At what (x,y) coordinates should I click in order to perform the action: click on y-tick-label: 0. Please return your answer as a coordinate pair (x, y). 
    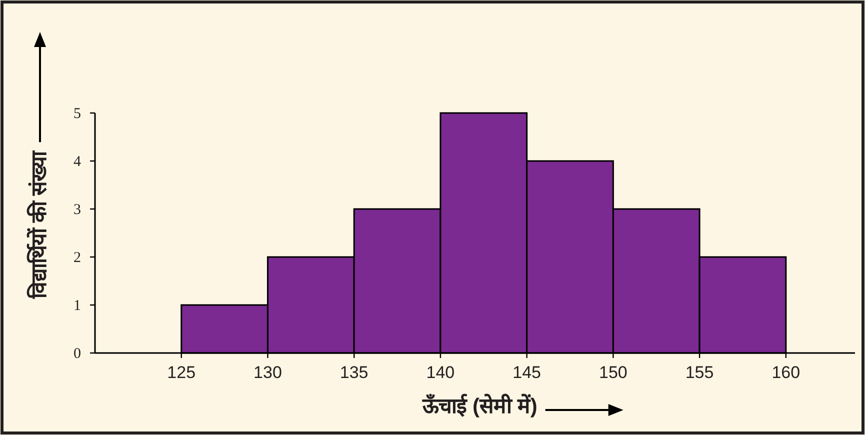
    Looking at the image, I should click on (77, 354).